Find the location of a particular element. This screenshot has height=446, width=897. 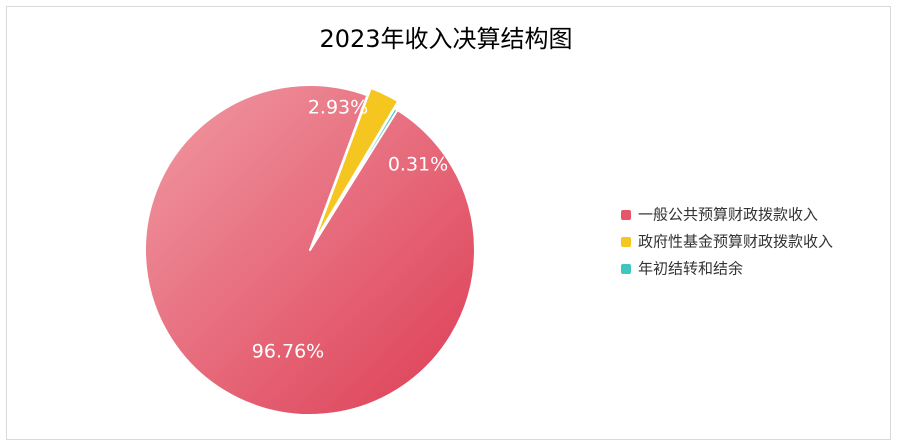

data-label: 96.76% is located at coordinates (288, 352).